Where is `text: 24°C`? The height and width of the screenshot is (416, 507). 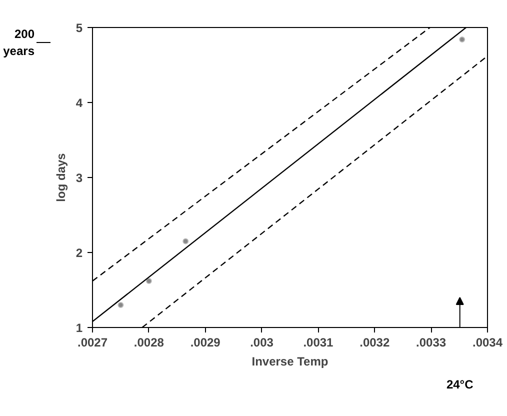
text: 24°C is located at coordinates (460, 385).